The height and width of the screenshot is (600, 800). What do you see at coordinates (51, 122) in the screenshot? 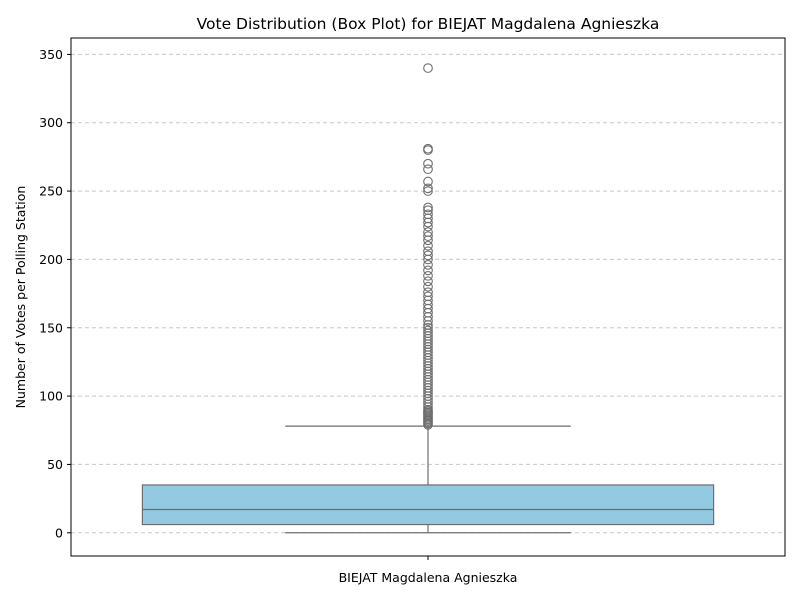
I see `y-tick-label: 300` at bounding box center [51, 122].